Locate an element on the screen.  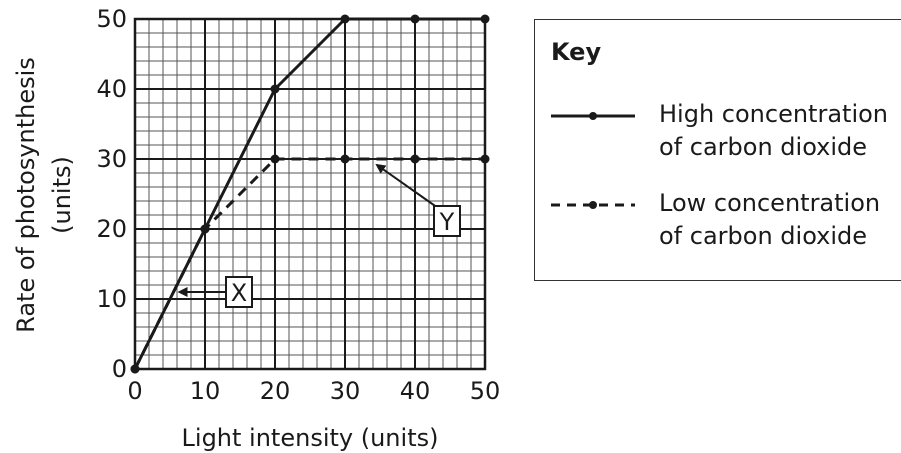
x-tick-label: 10 is located at coordinates (205, 391).